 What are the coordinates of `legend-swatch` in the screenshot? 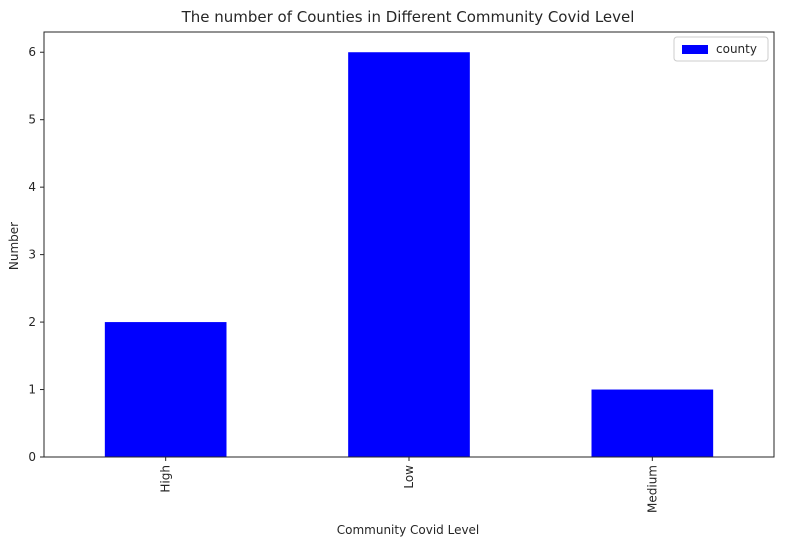 It's located at (695, 49).